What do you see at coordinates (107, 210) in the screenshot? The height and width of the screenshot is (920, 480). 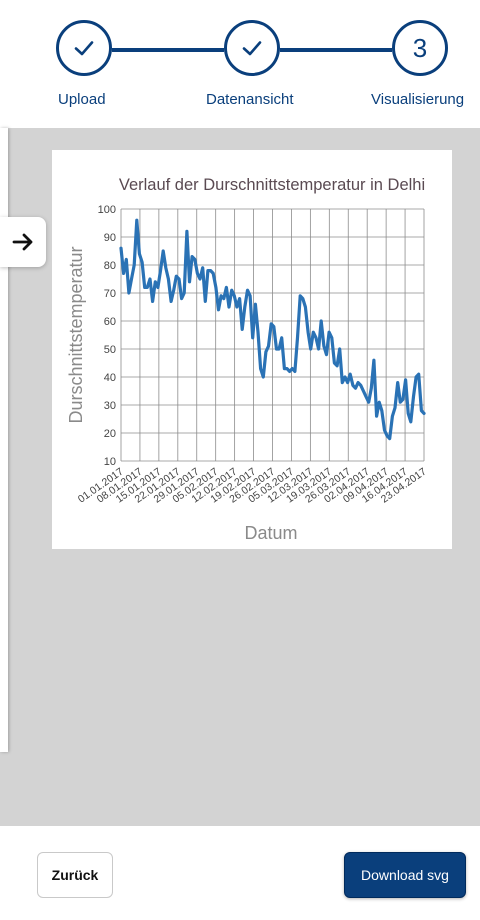 I see `y-tick-label: 100` at bounding box center [107, 210].